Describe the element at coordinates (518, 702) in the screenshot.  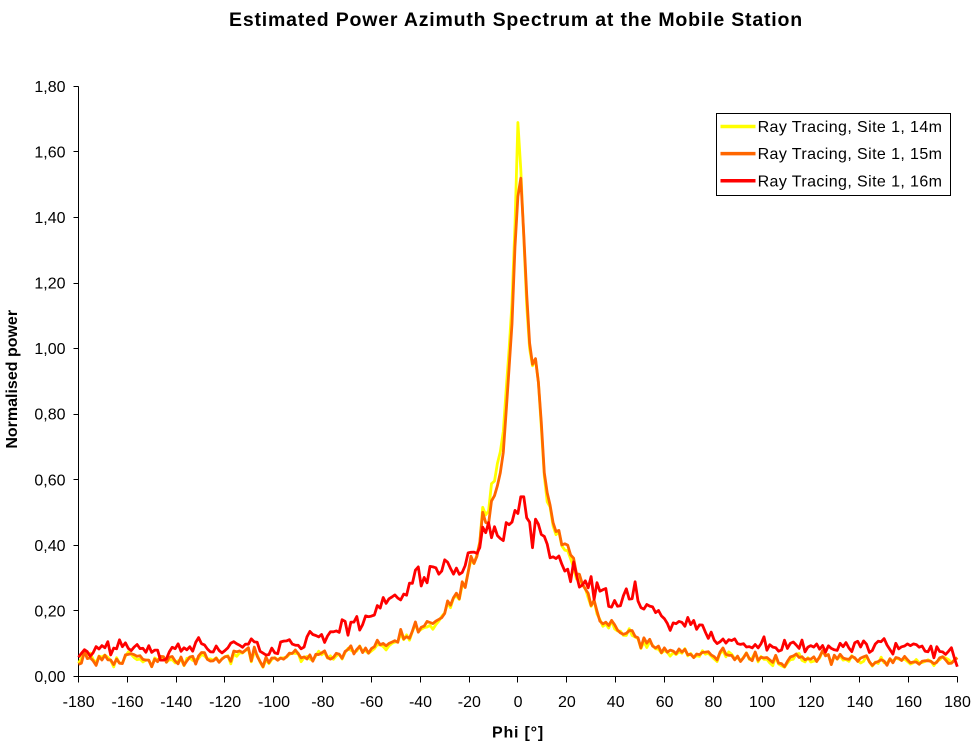
I see `svg-text: 0` at that location.